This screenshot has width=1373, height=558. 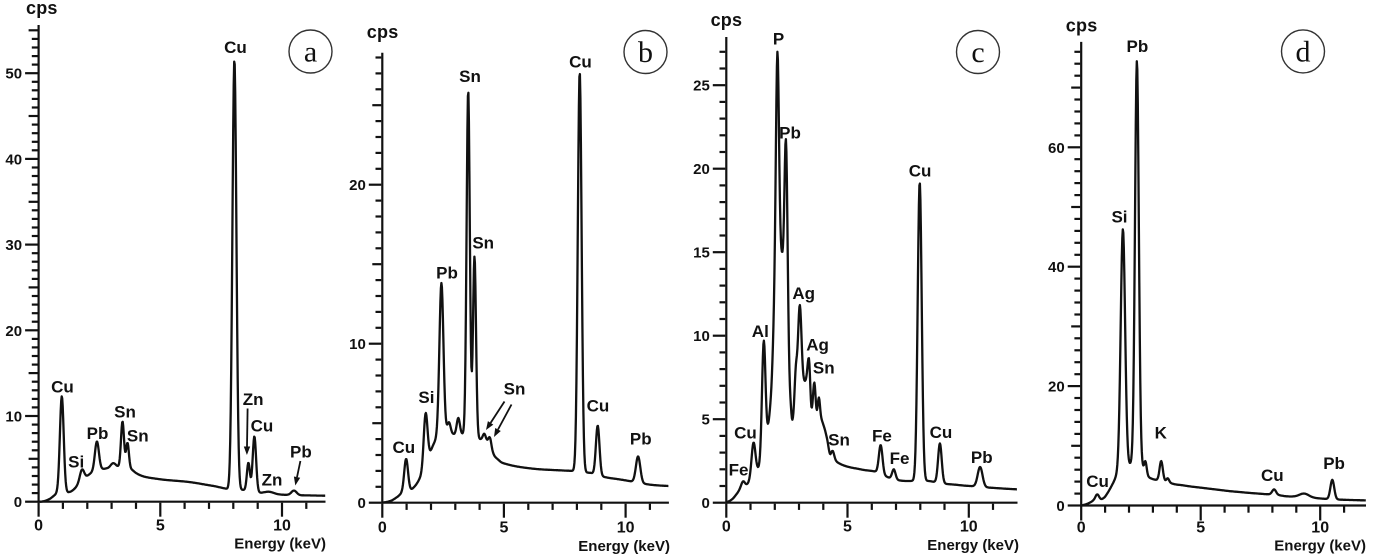 I want to click on svg-text: P, so click(x=778, y=38).